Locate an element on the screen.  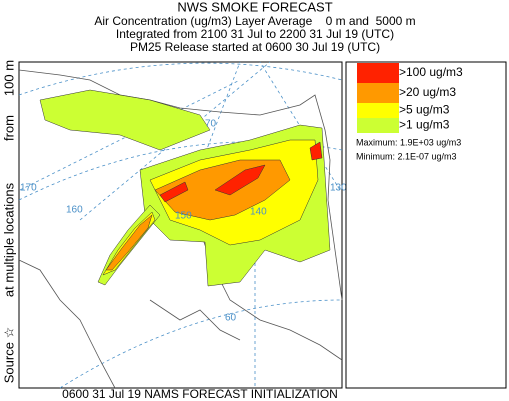
legend-max: Maximum: 1.9E+03 ug/m3 is located at coordinates (408, 142).